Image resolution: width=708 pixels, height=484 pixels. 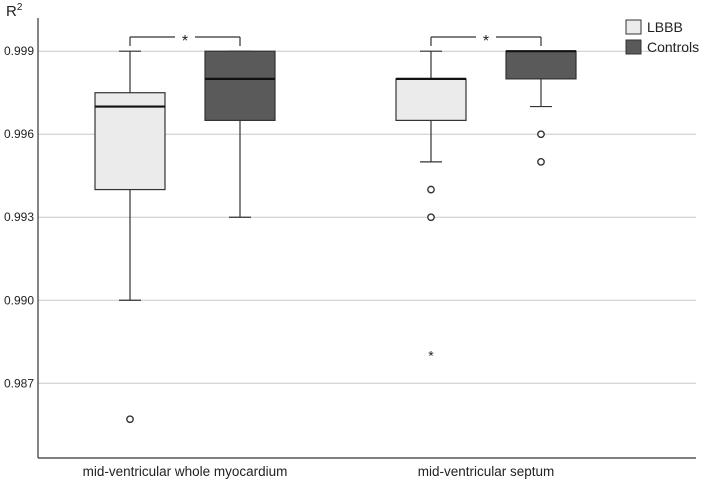 What do you see at coordinates (19, 383) in the screenshot?
I see `y-tick-label: 0.987` at bounding box center [19, 383].